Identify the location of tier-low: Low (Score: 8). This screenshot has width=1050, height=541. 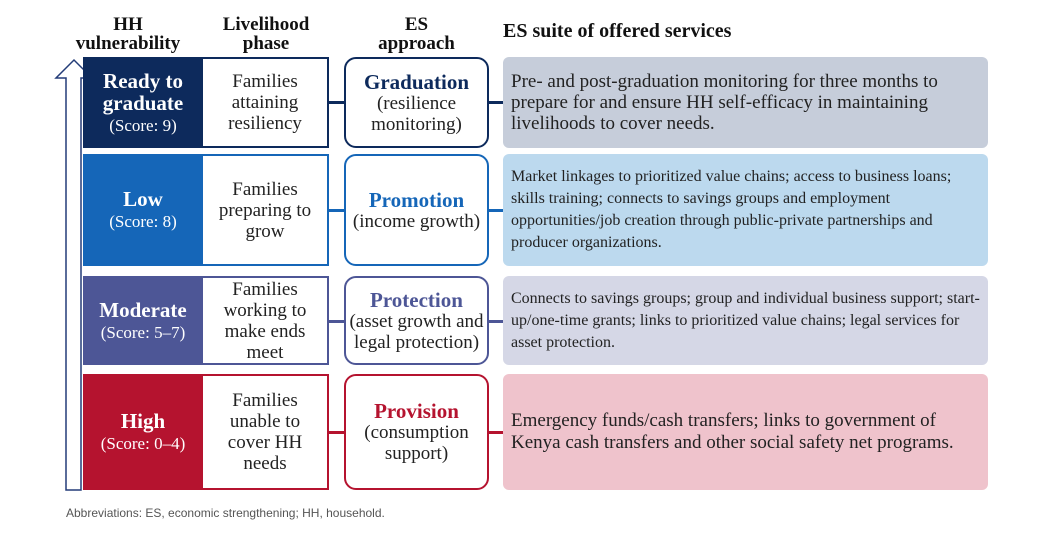
(143, 210).